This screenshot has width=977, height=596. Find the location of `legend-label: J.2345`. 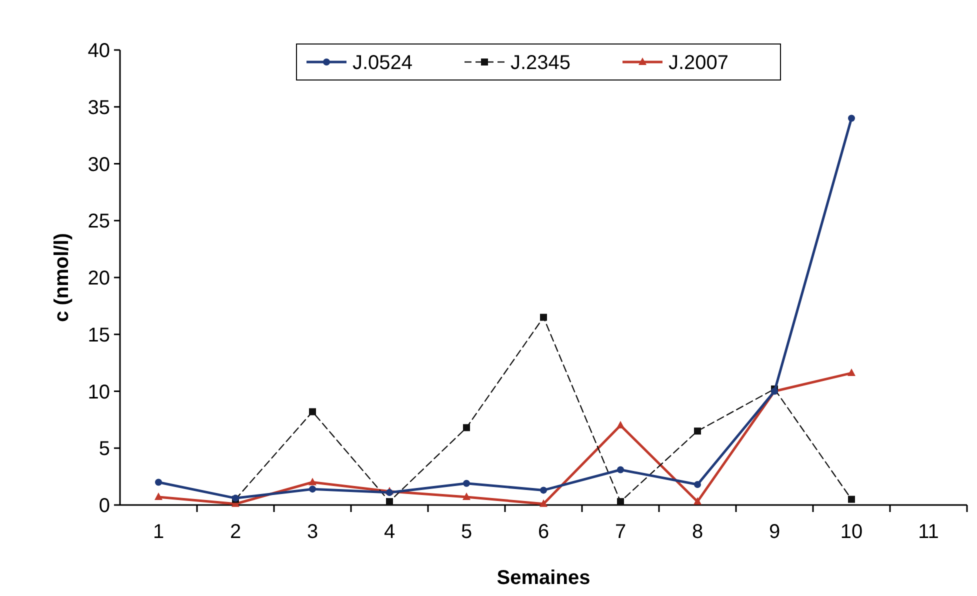

legend-label: J.2345 is located at coordinates (540, 63).